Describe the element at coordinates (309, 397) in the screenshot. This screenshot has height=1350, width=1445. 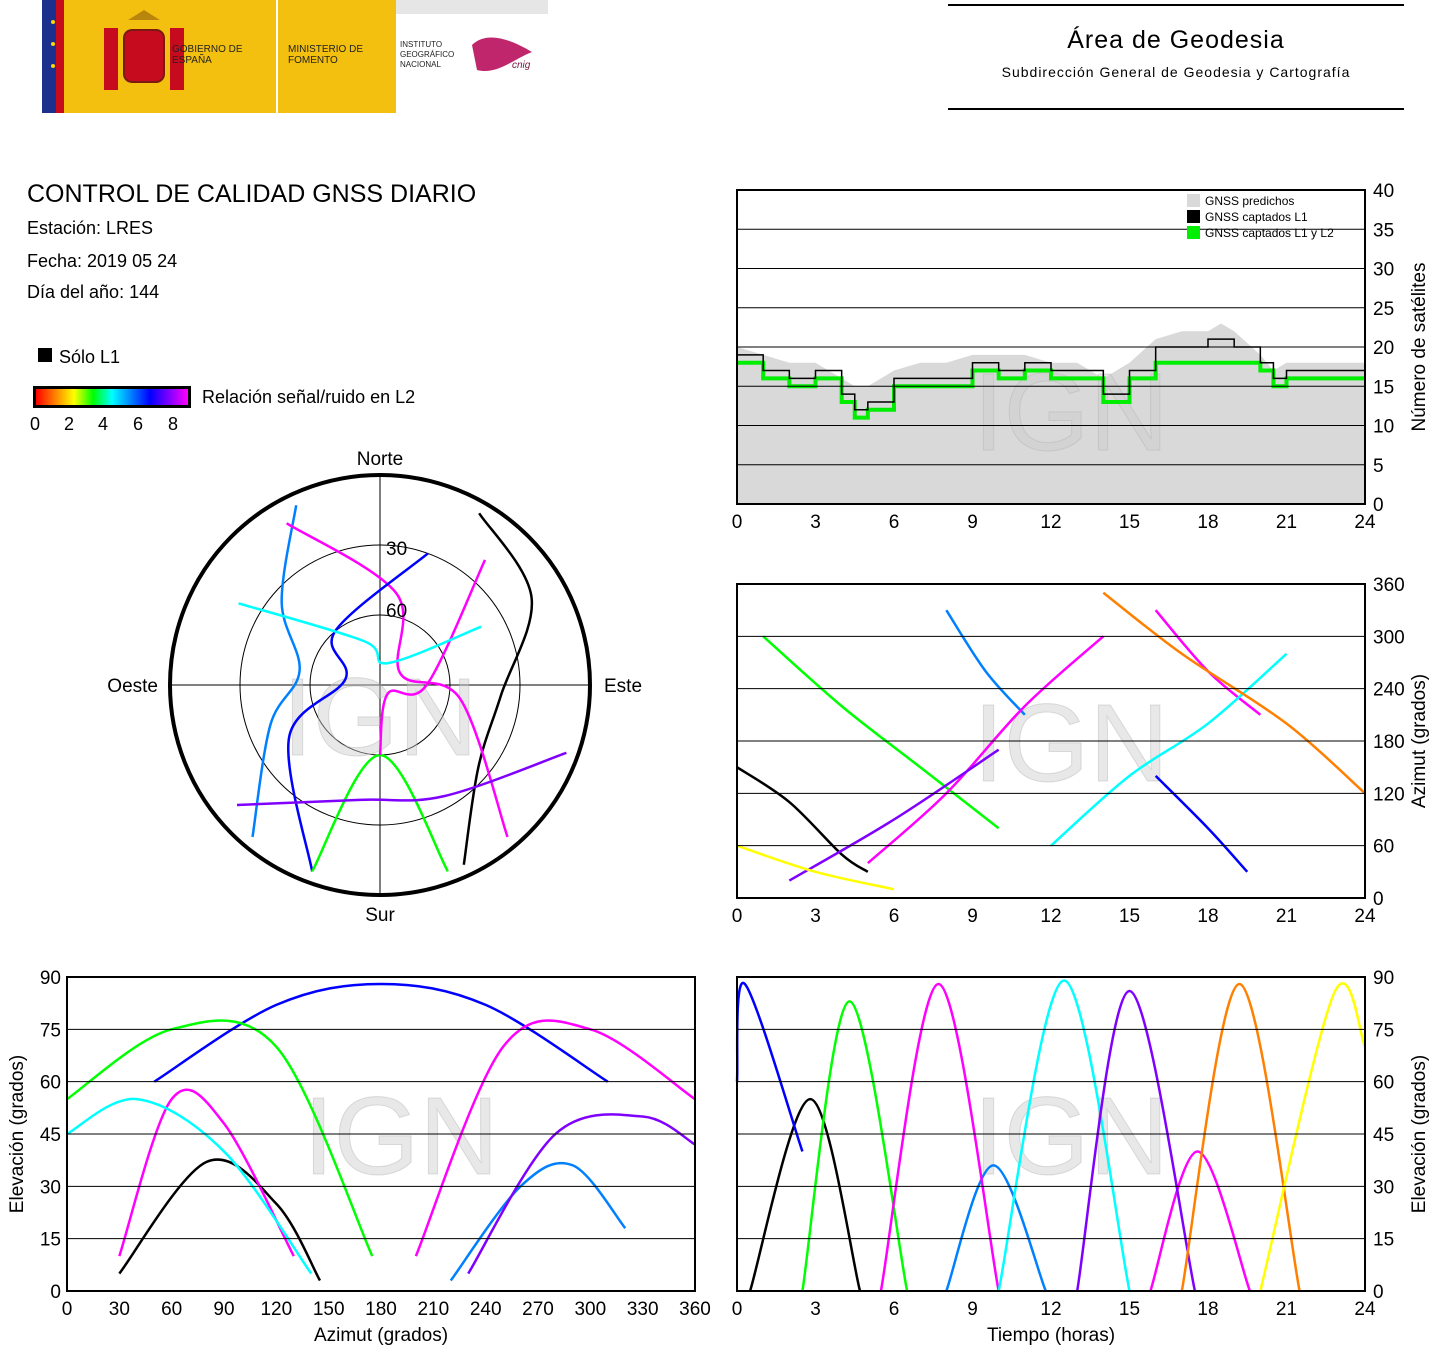
I see `snr-colorbar-label: Relación señal/ruido en L2` at that location.